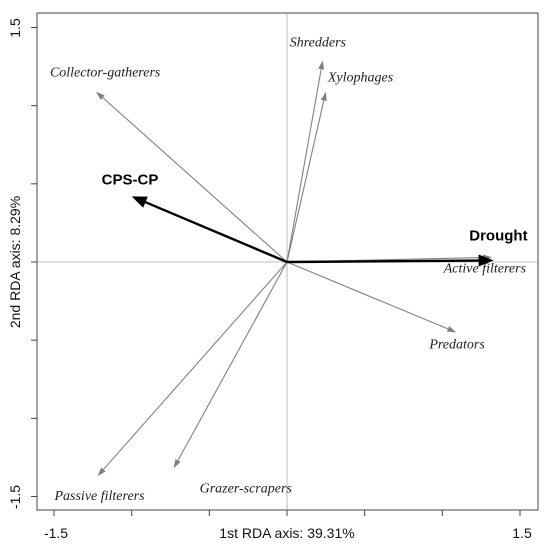  I want to click on taxa-label: Passive filterers, so click(99, 496).